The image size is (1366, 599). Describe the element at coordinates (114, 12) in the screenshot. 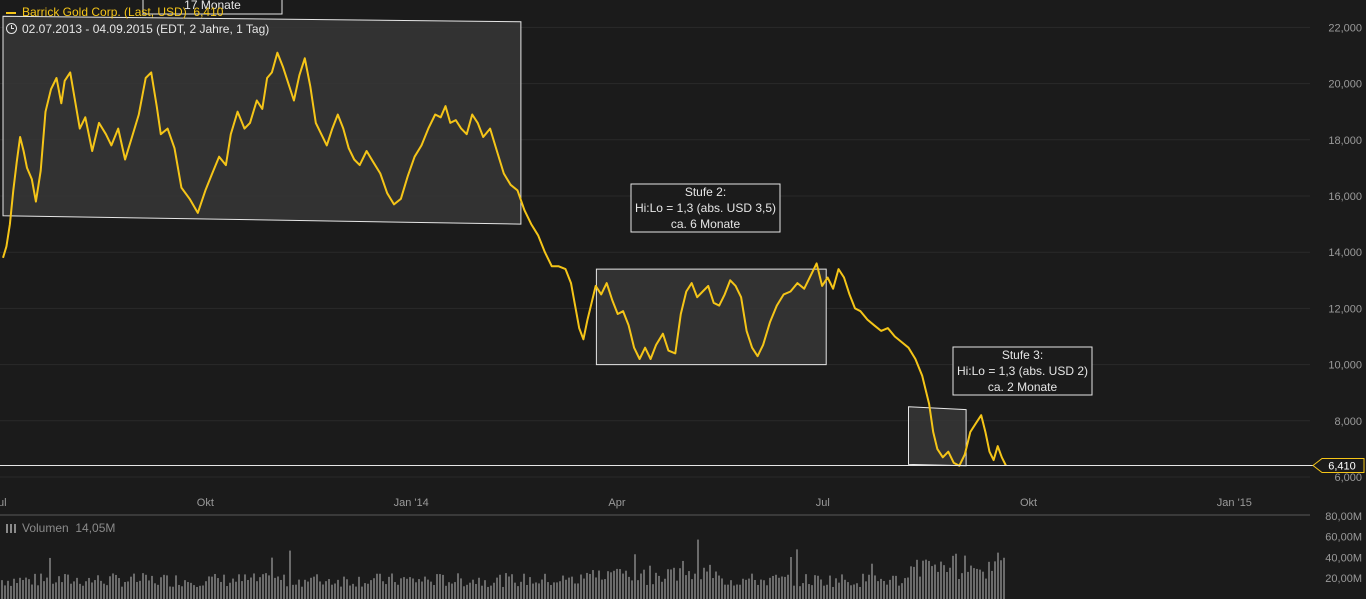

I see `legend: Barrick Gold Corp. (Last, USD) 6,410` at that location.